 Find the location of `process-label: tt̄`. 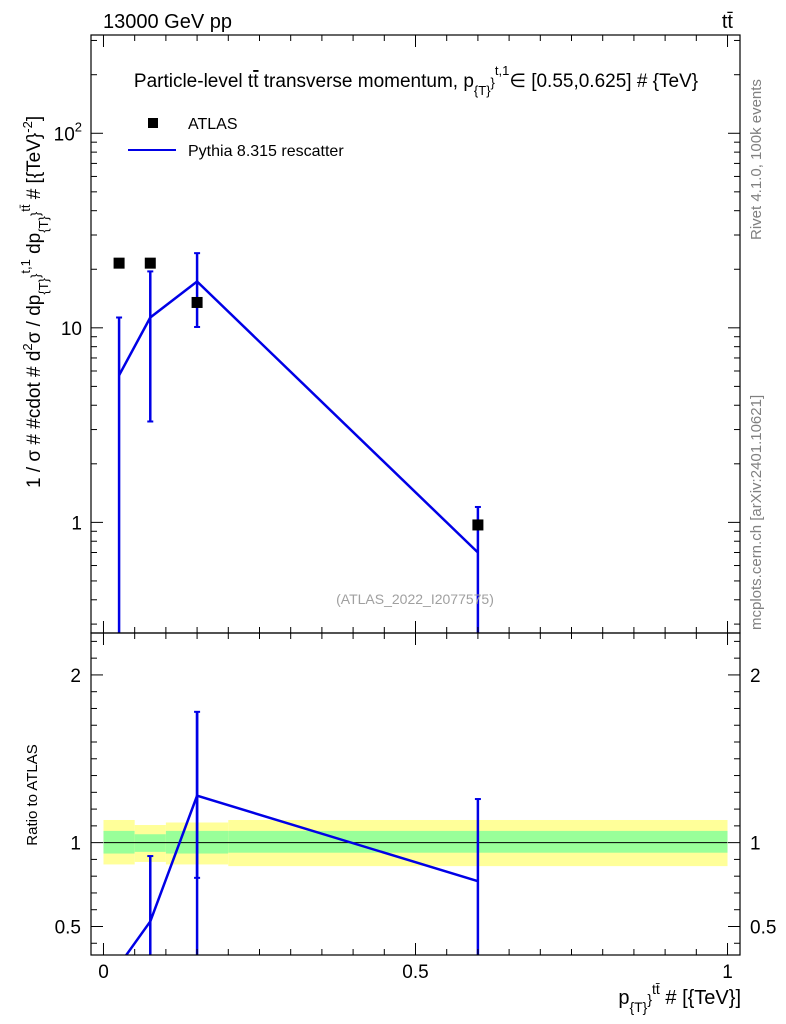

process-label: tt̄ is located at coordinates (728, 22).